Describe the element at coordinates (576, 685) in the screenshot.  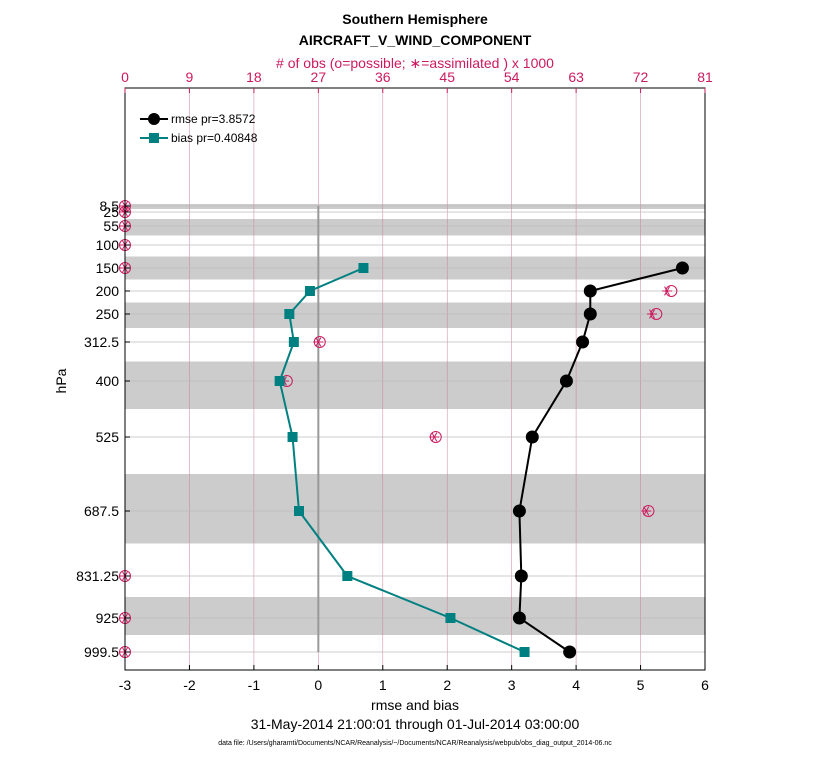
I see `x-tick-label: 4` at that location.